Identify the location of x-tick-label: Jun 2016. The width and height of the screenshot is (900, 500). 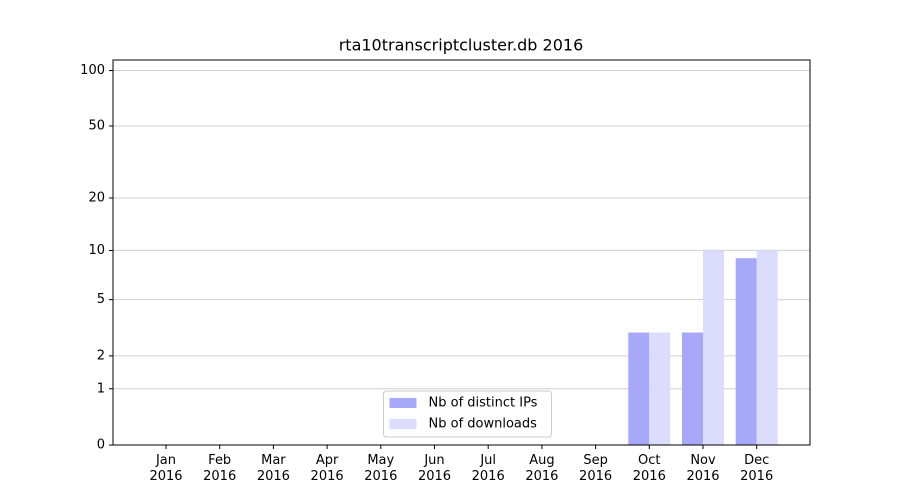
(434, 468).